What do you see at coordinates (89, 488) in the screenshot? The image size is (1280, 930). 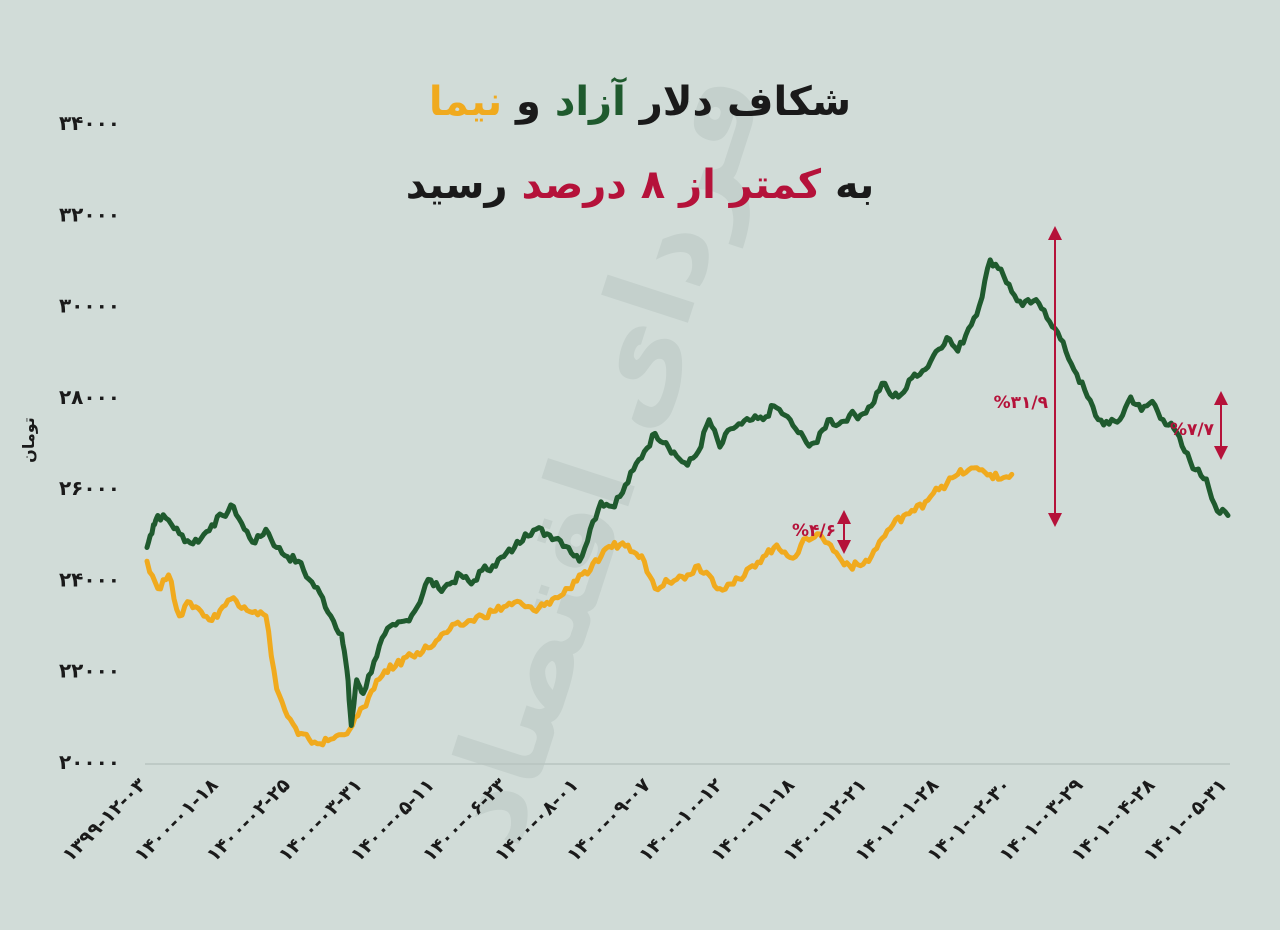 I see `y-tick-label: ۲۶۰۰۰` at bounding box center [89, 488].